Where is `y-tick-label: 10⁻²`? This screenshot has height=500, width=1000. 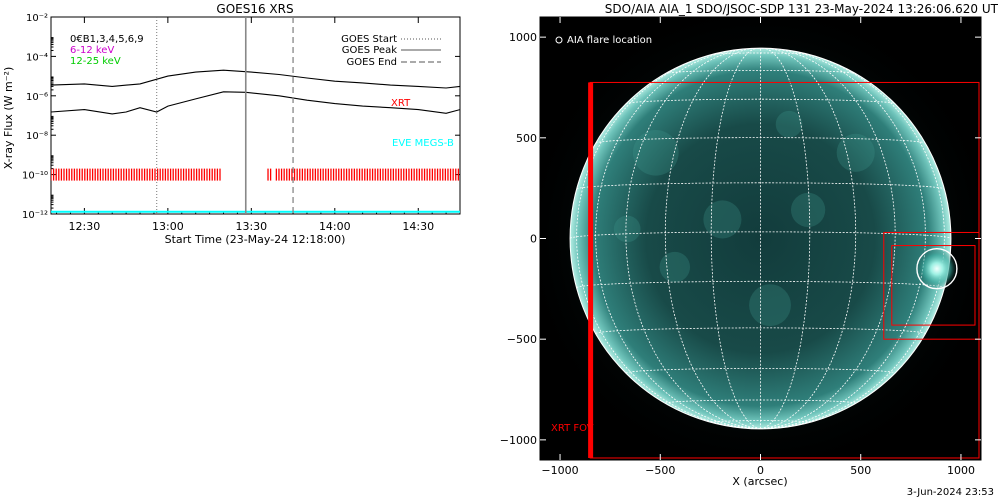 y-tick-label: 10⁻² is located at coordinates (37, 18).